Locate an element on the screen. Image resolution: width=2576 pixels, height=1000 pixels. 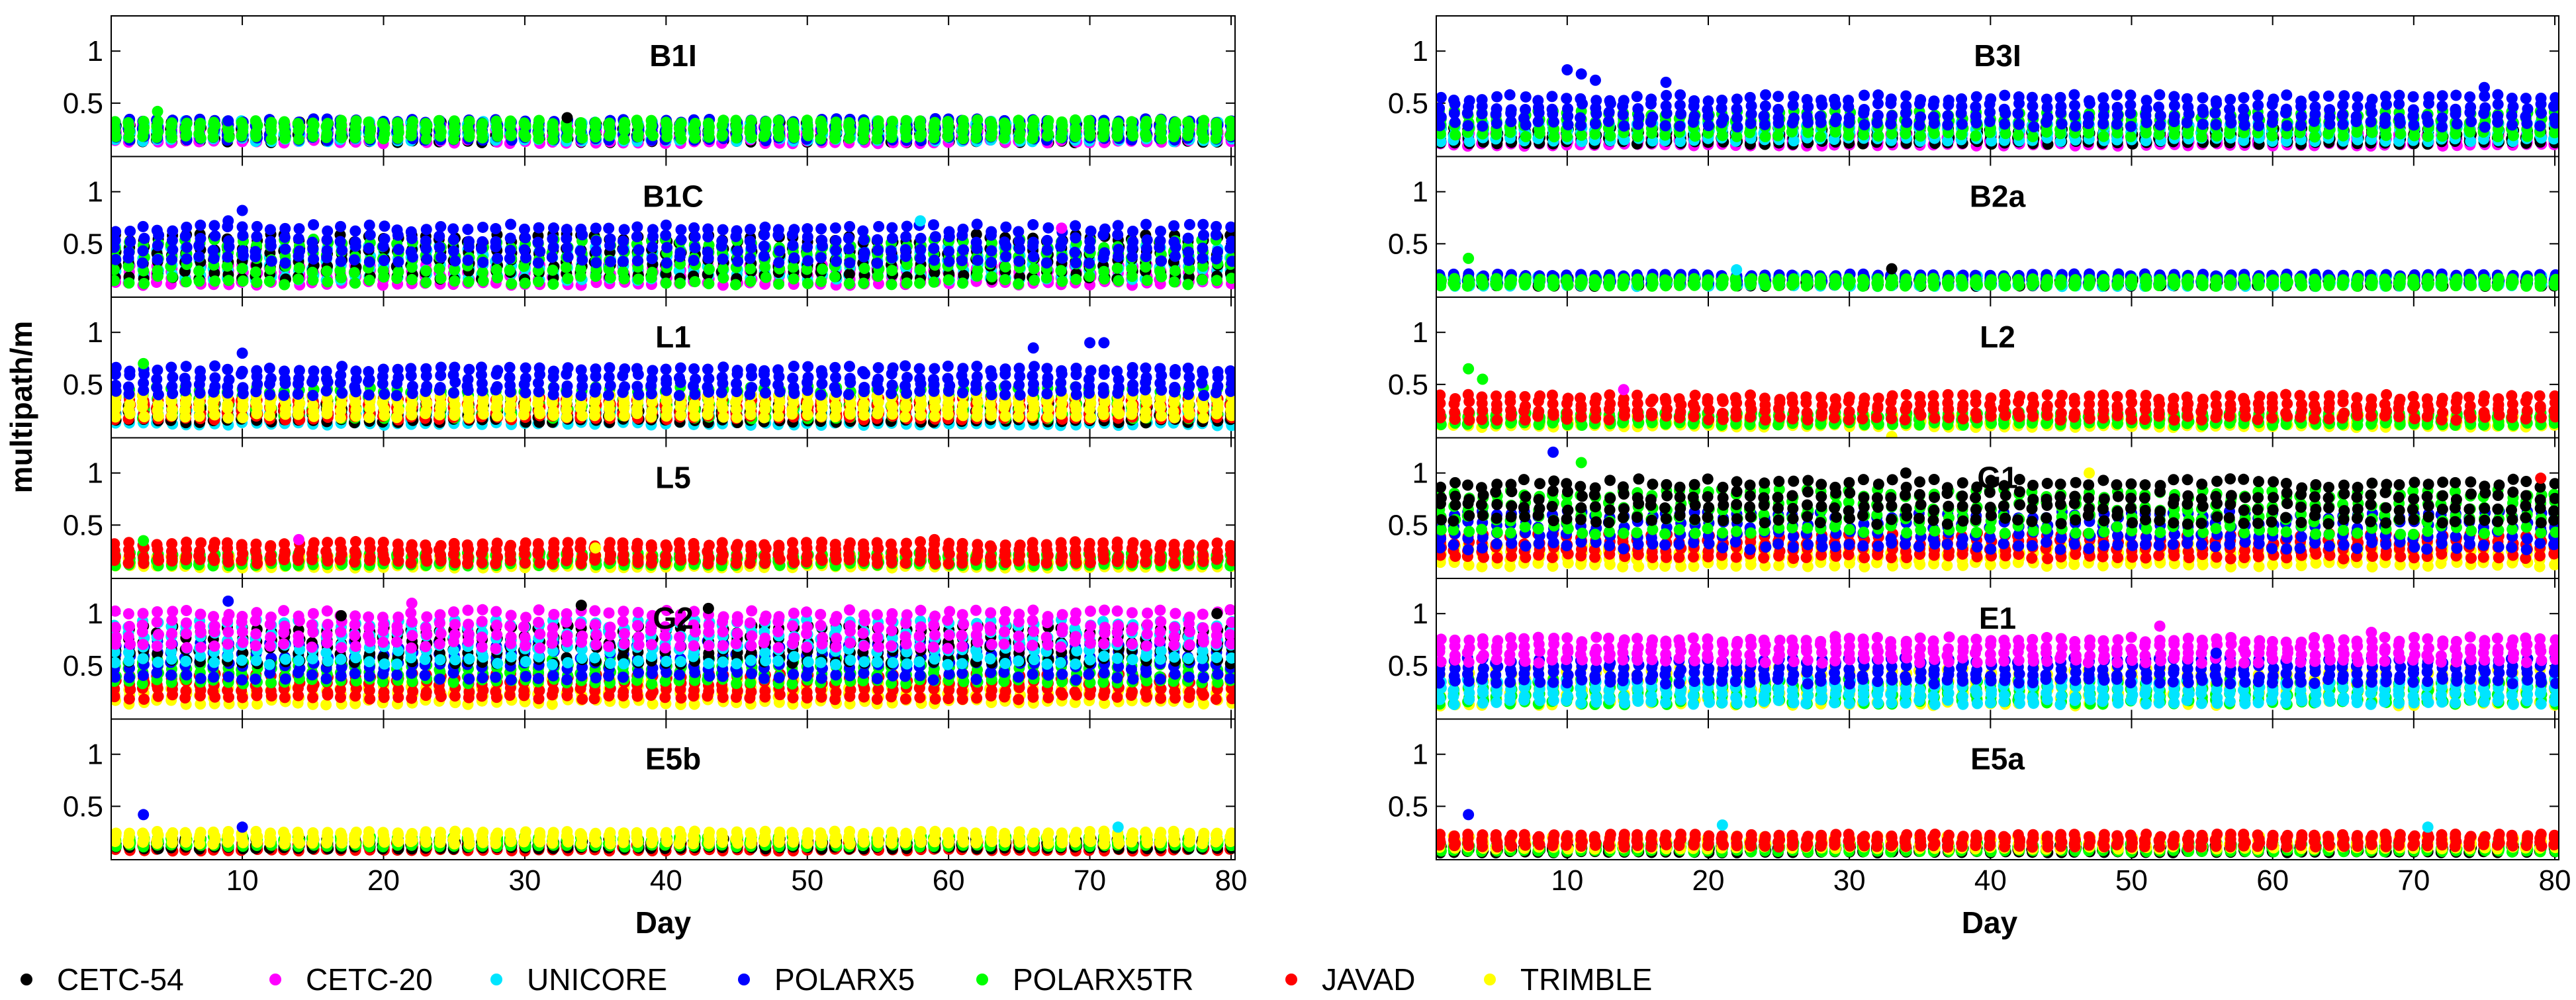
scatter-points is located at coordinates (673, 384).